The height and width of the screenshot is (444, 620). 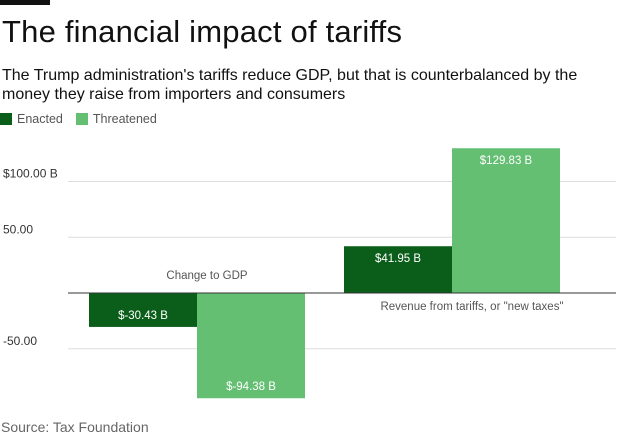 I want to click on legend: Enacted Threatened, so click(x=85, y=119).